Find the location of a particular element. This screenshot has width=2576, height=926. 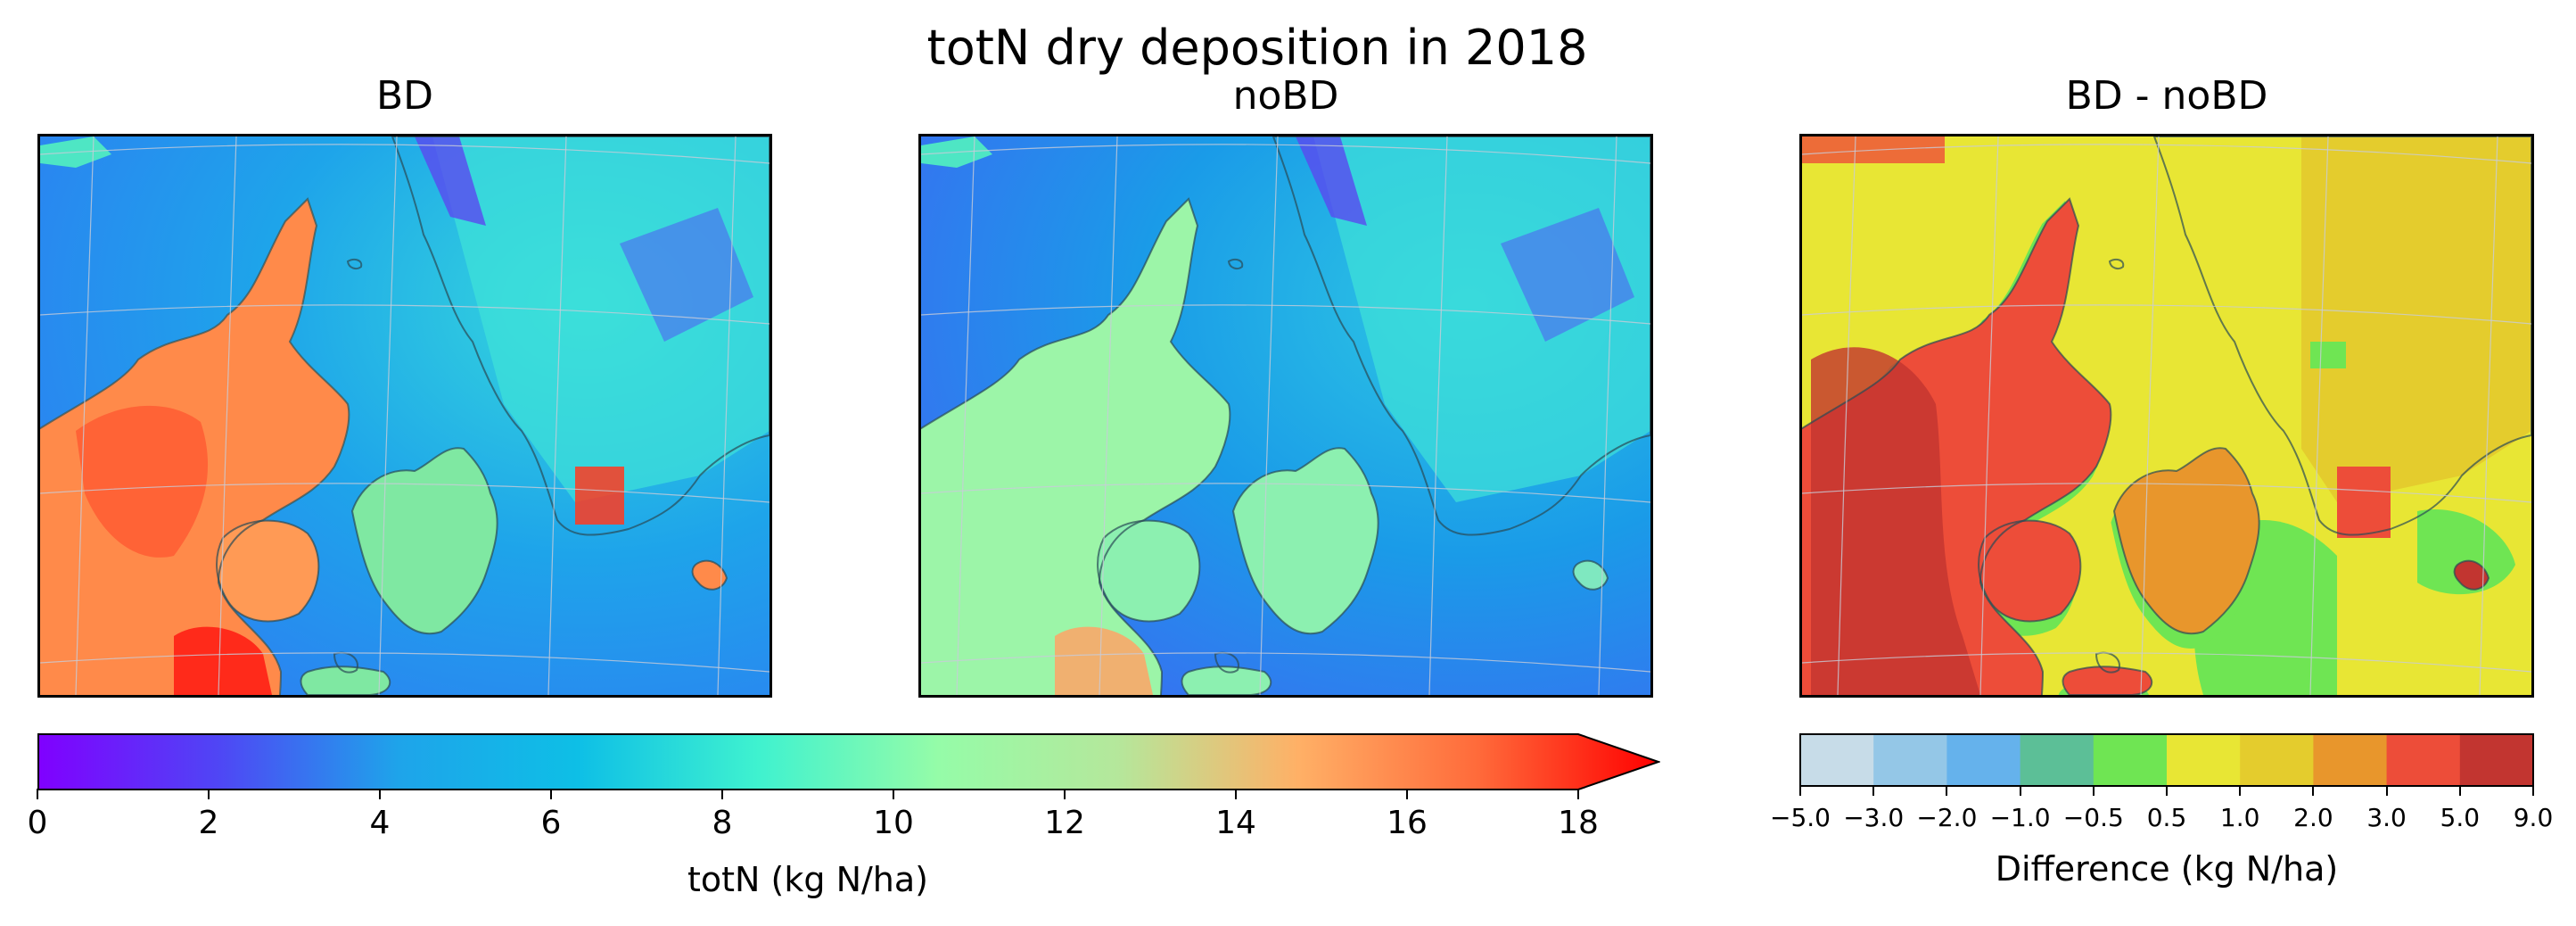

colorbar-main-tick-label: 6 is located at coordinates (551, 823).